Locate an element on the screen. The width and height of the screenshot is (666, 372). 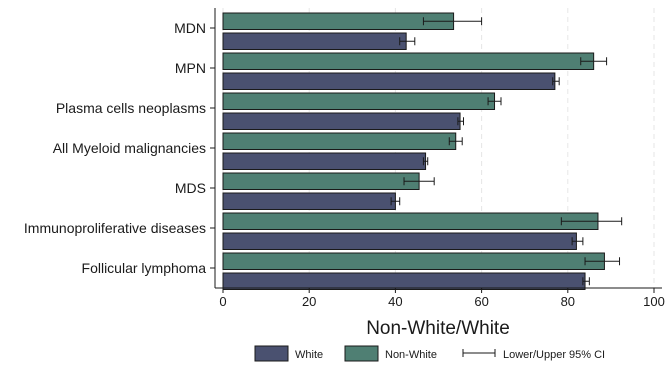
legend-label: Lower/Upper 95% CI is located at coordinates (554, 355).